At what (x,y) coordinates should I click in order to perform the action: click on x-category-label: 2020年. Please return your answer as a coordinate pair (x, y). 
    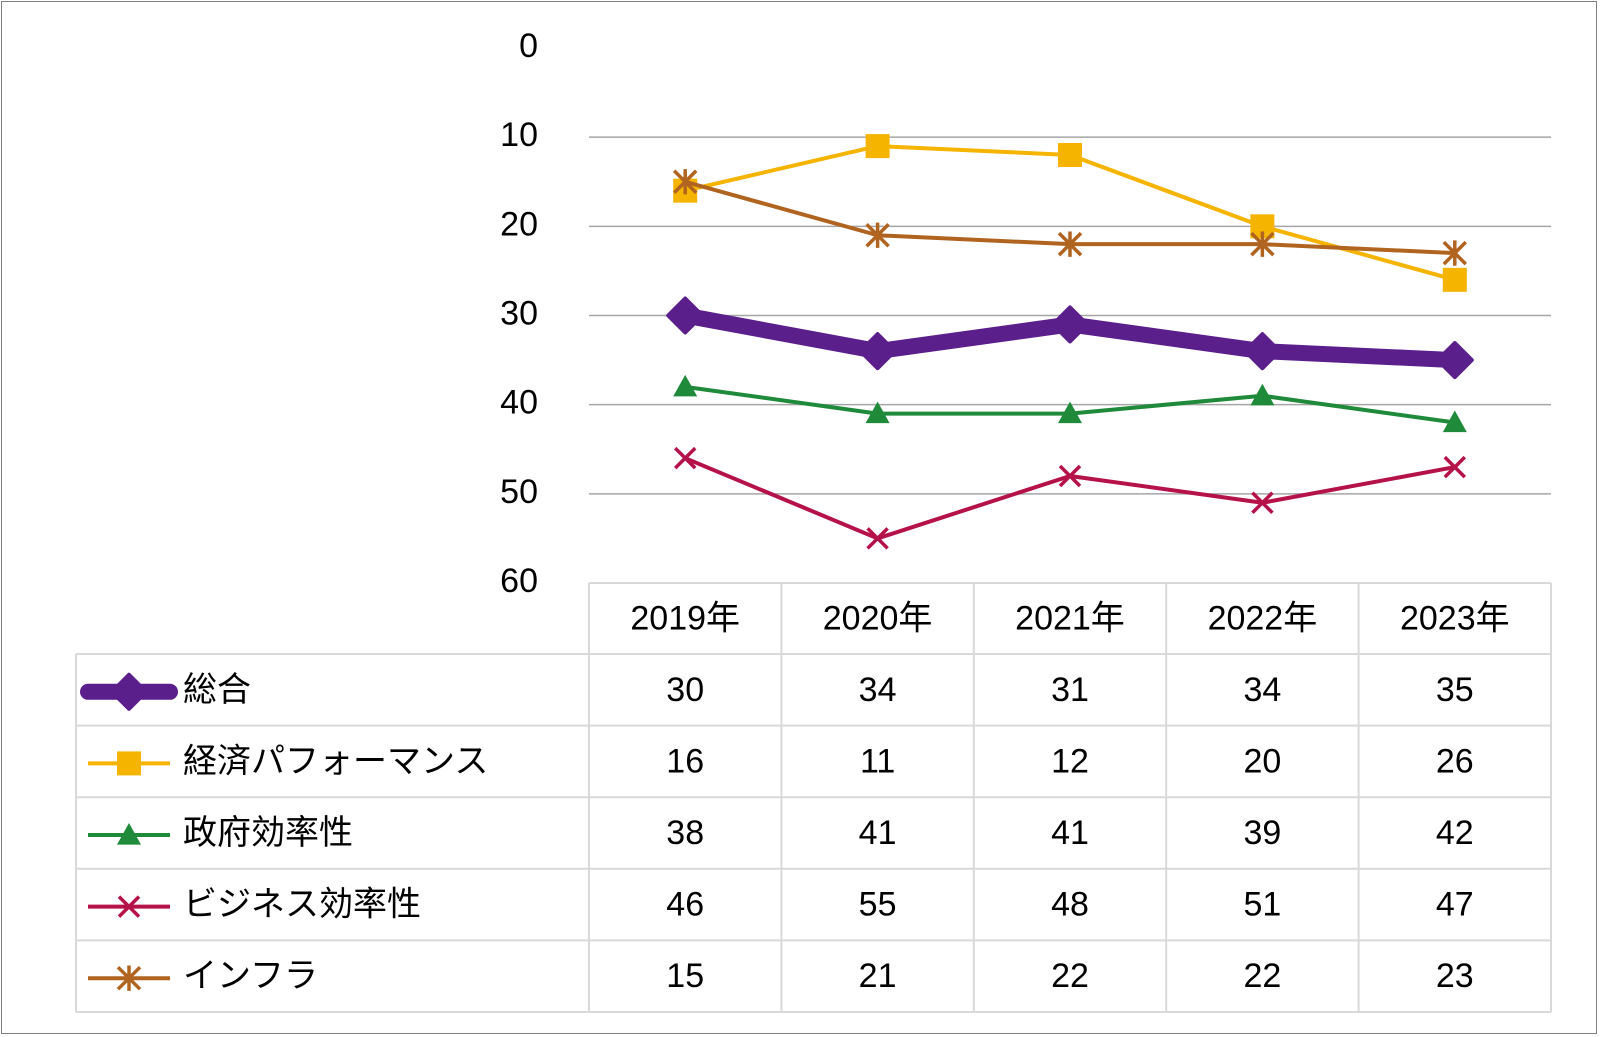
    Looking at the image, I should click on (878, 618).